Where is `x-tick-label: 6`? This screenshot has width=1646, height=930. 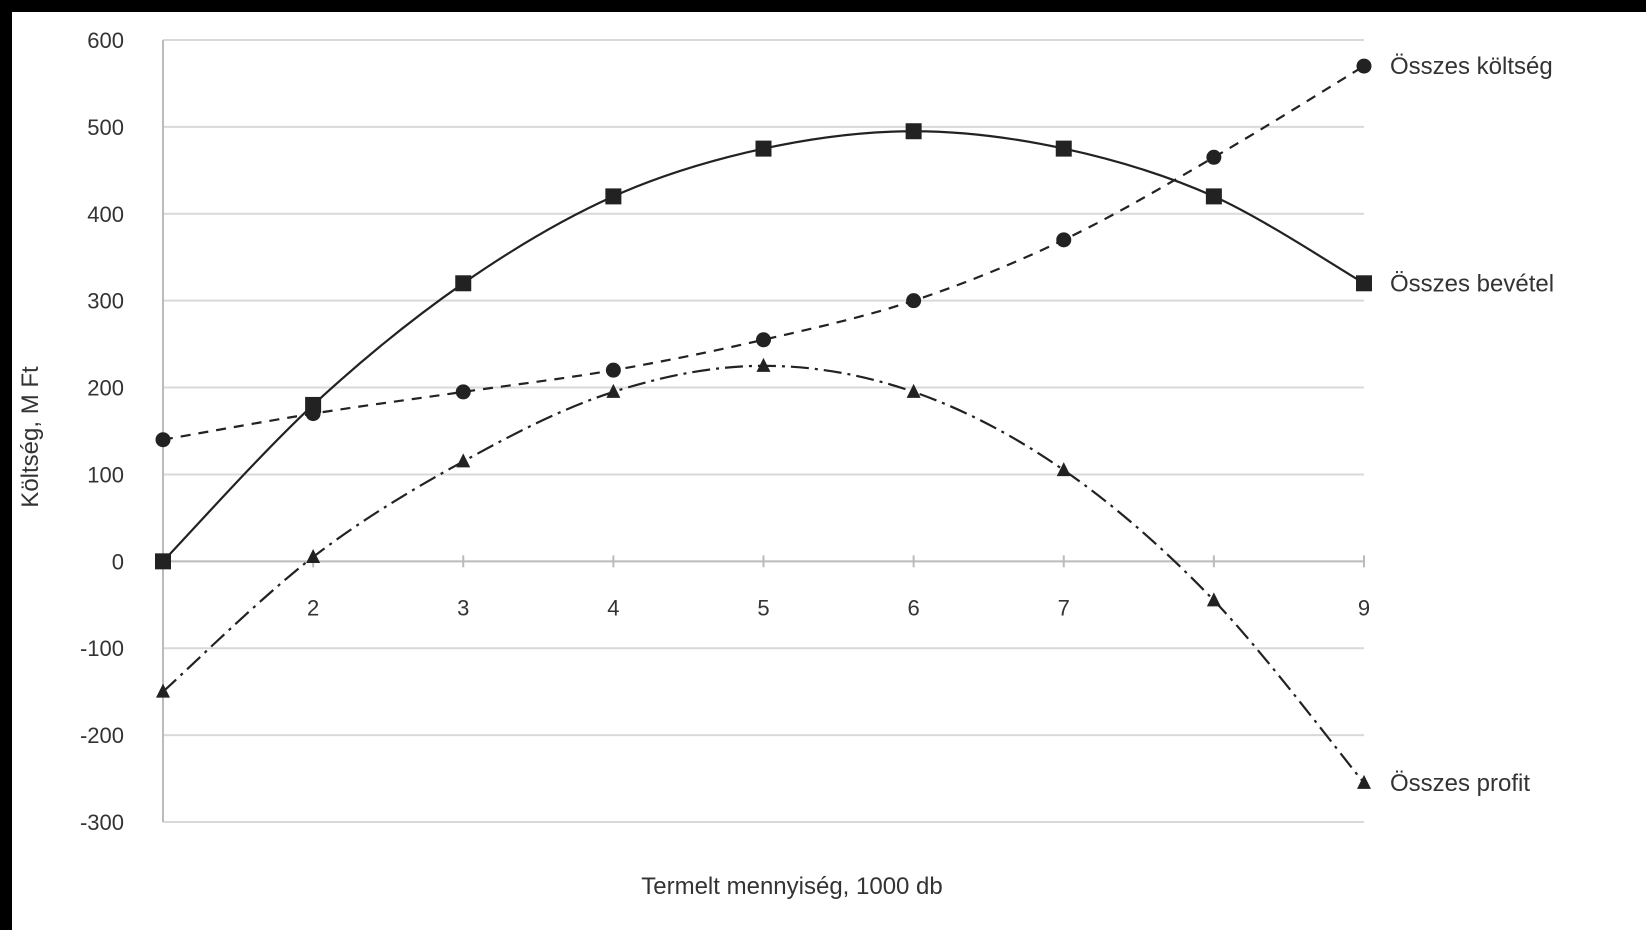 x-tick-label: 6 is located at coordinates (914, 607).